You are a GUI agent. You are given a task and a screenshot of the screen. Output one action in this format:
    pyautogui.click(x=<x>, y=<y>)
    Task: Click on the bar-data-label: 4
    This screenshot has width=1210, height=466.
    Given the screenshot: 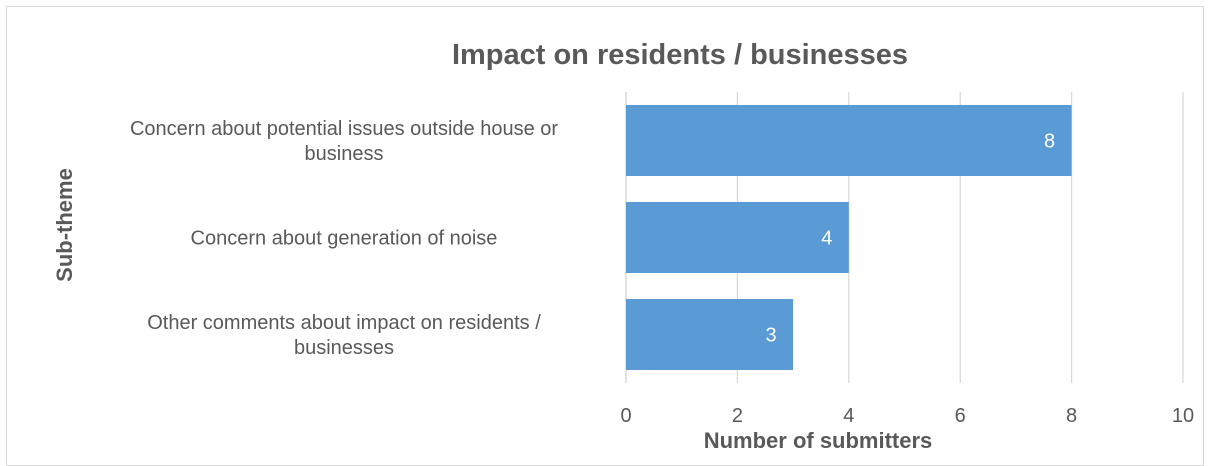 What is the action you would take?
    pyautogui.click(x=826, y=239)
    